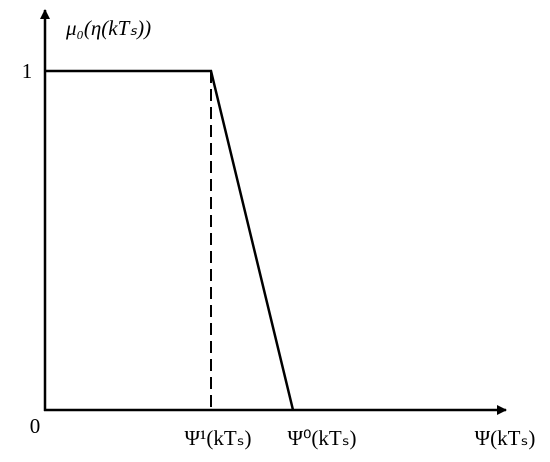  What do you see at coordinates (321, 438) in the screenshot?
I see `psi-zero-label: Ψ⁰(kTₛ)` at bounding box center [321, 438].